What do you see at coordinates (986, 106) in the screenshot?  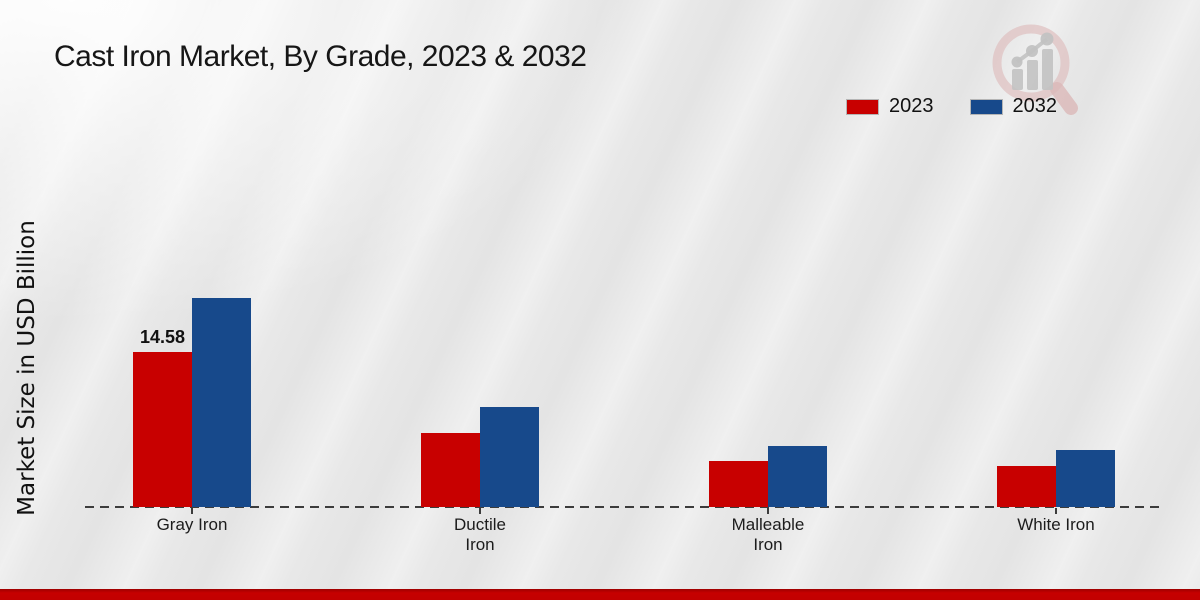 I see `legend-swatch-2032-icon` at bounding box center [986, 106].